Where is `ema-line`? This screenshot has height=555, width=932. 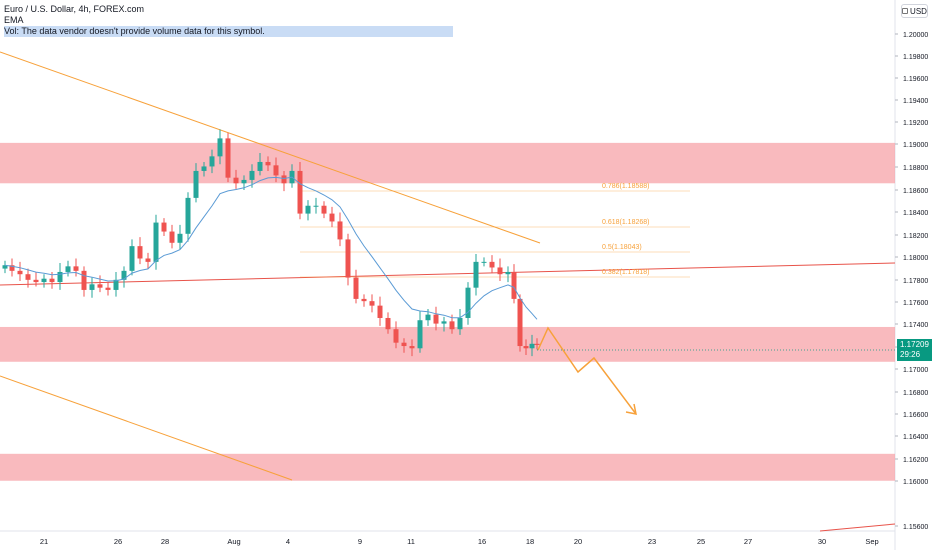 ema-line is located at coordinates (271, 248).